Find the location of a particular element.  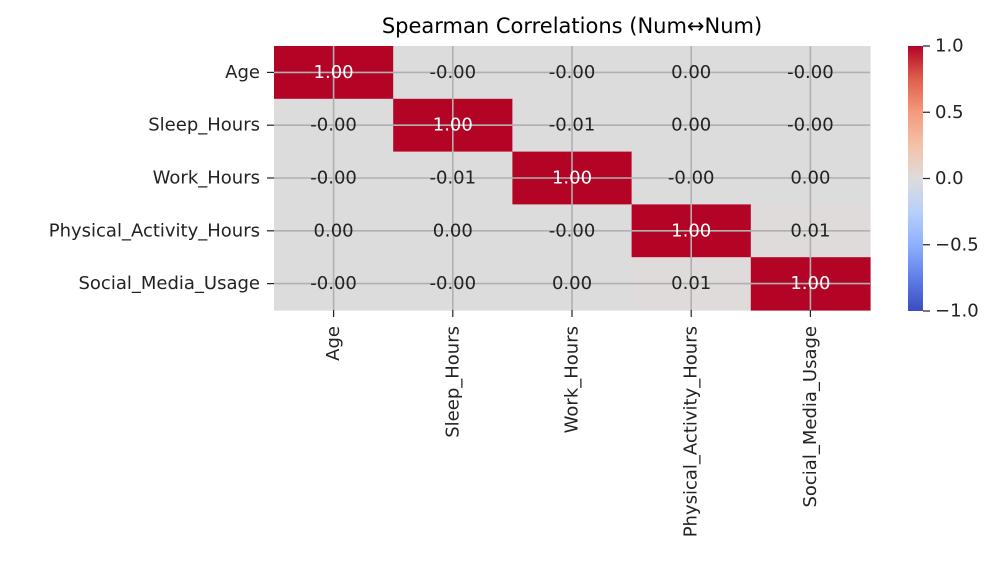

colorbar-tick-label: 0.0 is located at coordinates (949, 178).